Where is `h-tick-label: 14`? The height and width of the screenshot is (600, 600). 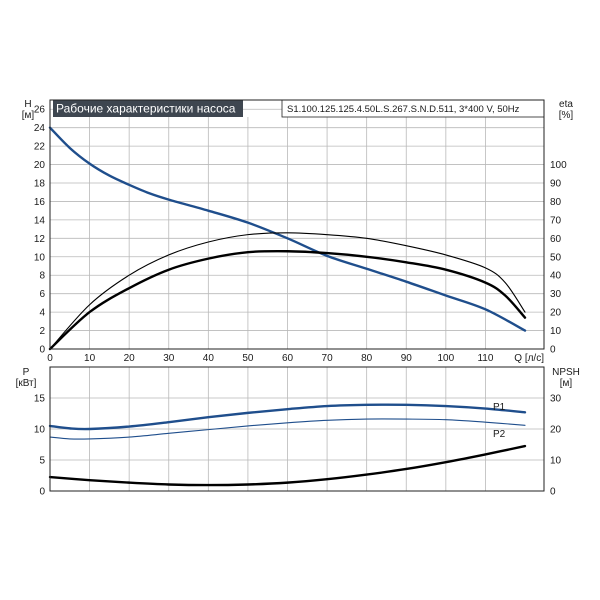 h-tick-label: 14 is located at coordinates (40, 220).